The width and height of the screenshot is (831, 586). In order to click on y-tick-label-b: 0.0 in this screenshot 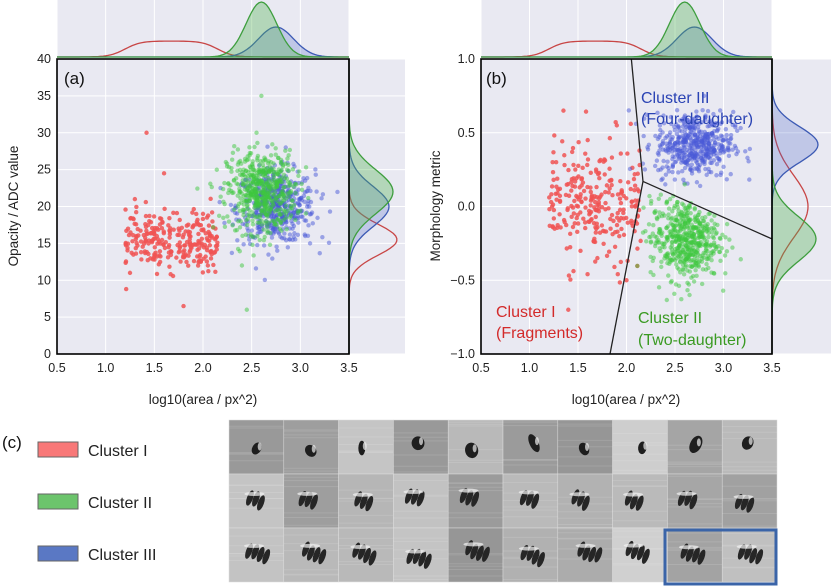, I will do `click(466, 207)`.